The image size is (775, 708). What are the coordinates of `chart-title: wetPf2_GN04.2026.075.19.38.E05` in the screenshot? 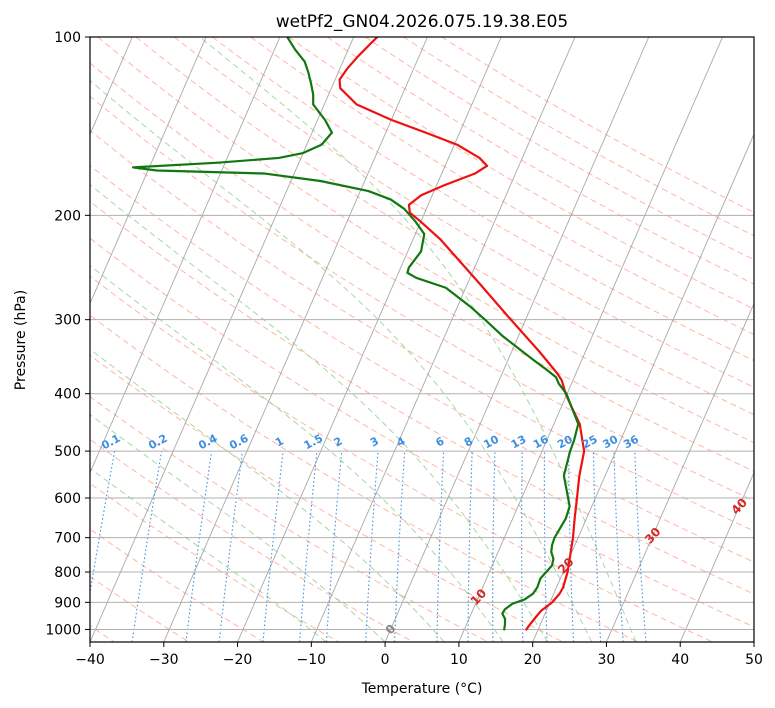 It's located at (422, 22).